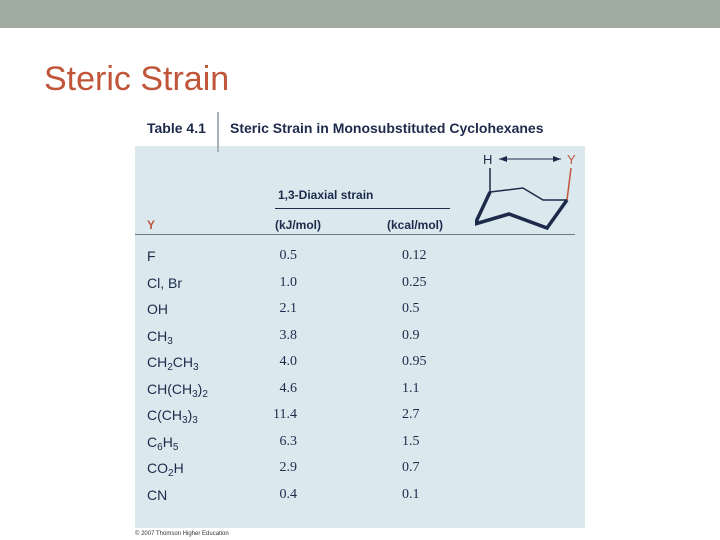  What do you see at coordinates (176, 128) in the screenshot?
I see `table-number: Table 4.1` at bounding box center [176, 128].